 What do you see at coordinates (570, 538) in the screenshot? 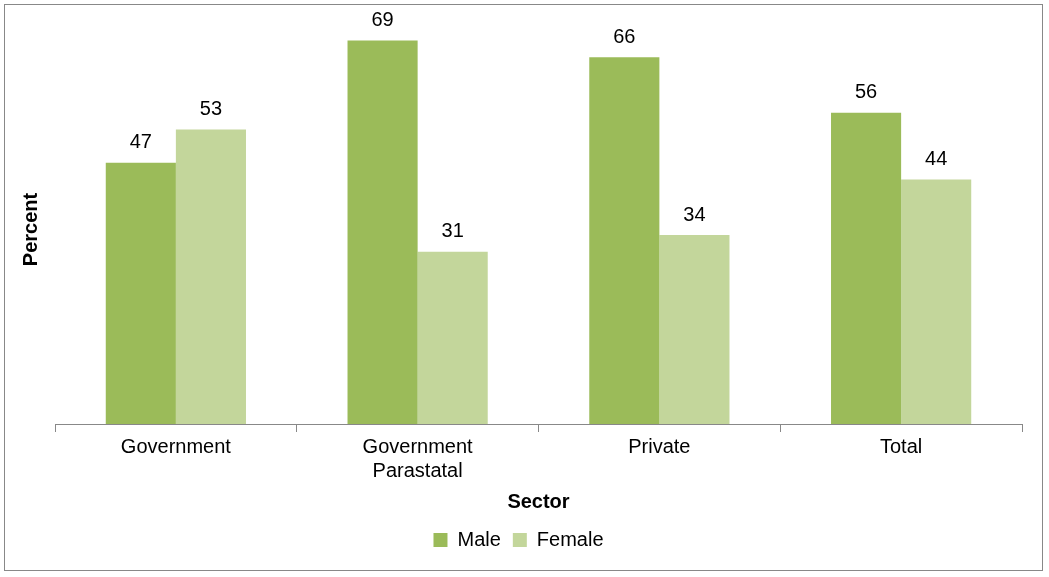
I see `legend-label: Female` at bounding box center [570, 538].